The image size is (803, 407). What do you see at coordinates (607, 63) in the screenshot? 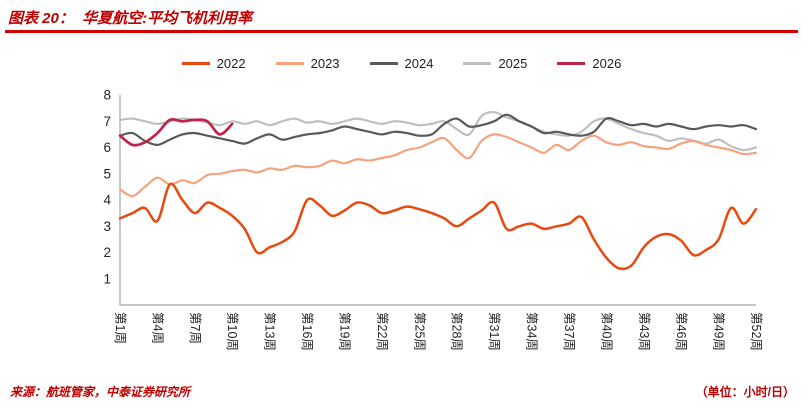
I see `legend-label: 2026` at bounding box center [607, 63].